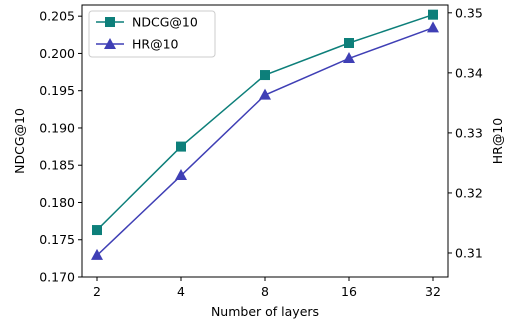  What do you see at coordinates (497, 141) in the screenshot?
I see `y-right-axis-title: HR@10` at bounding box center [497, 141].